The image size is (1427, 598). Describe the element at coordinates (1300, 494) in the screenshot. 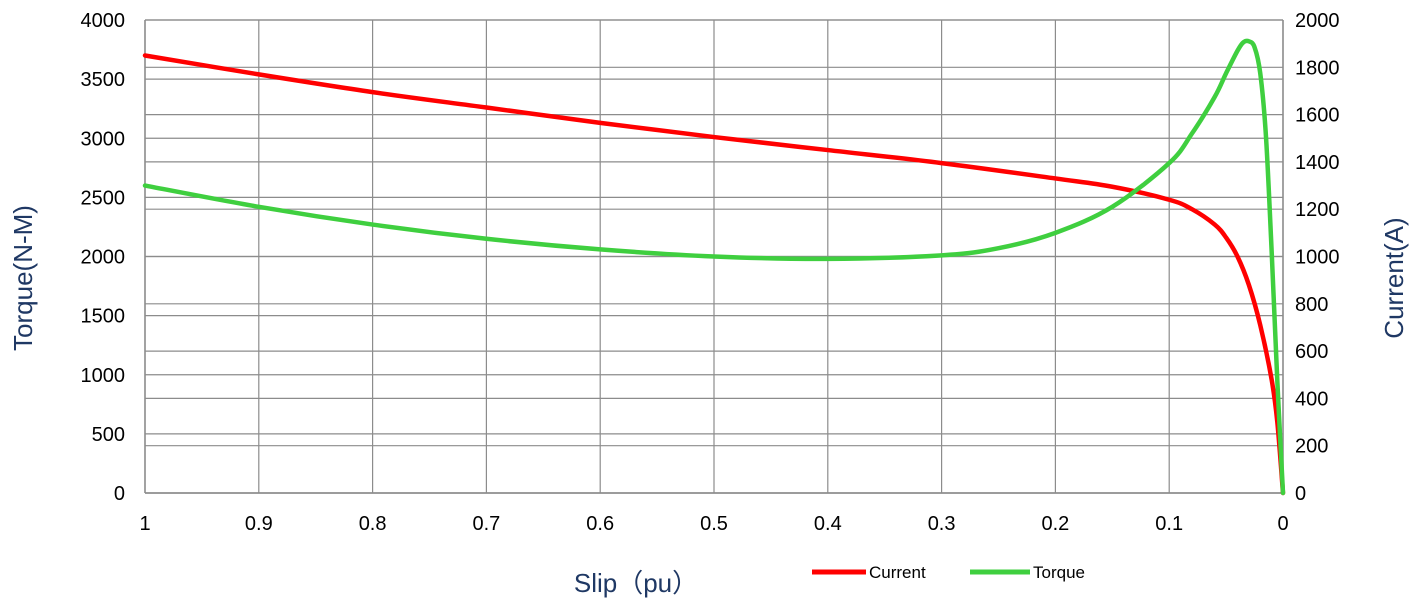

I see `y2-tick-label: 0` at that location.